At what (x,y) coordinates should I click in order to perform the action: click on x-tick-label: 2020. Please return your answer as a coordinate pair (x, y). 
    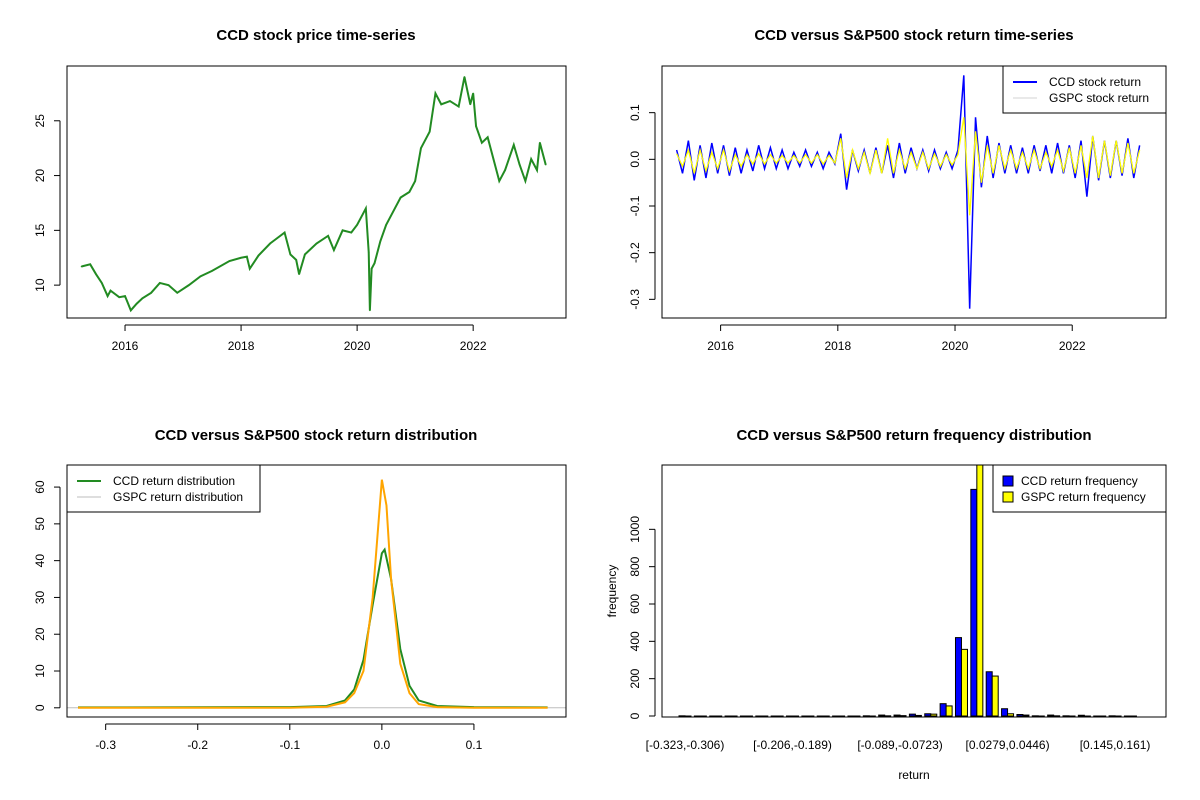
    Looking at the image, I should click on (357, 346).